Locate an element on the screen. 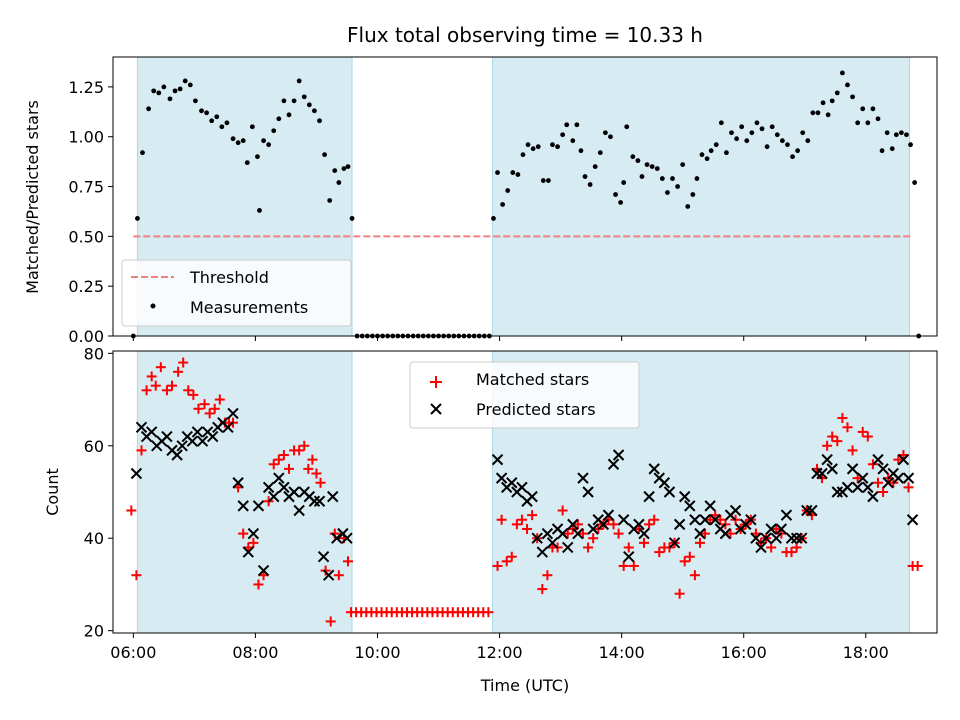  top-y-tick-label: 0.00 is located at coordinates (86, 336).